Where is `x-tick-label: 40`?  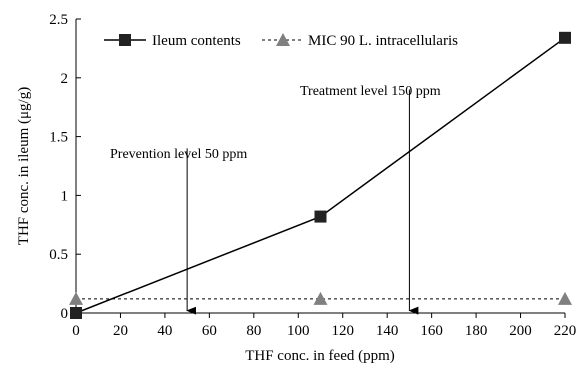 x-tick-label: 40 is located at coordinates (164, 331).